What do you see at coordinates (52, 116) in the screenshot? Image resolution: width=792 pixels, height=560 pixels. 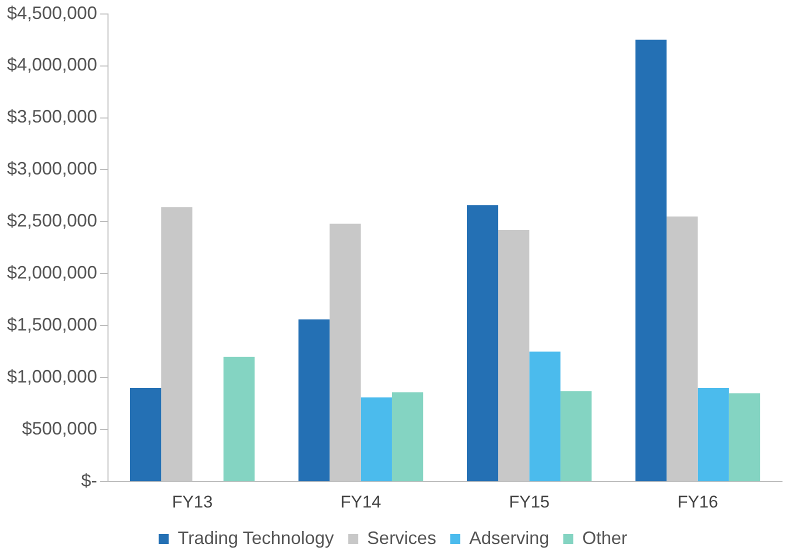 I see `y-tick-label: $3,500,000` at bounding box center [52, 116].